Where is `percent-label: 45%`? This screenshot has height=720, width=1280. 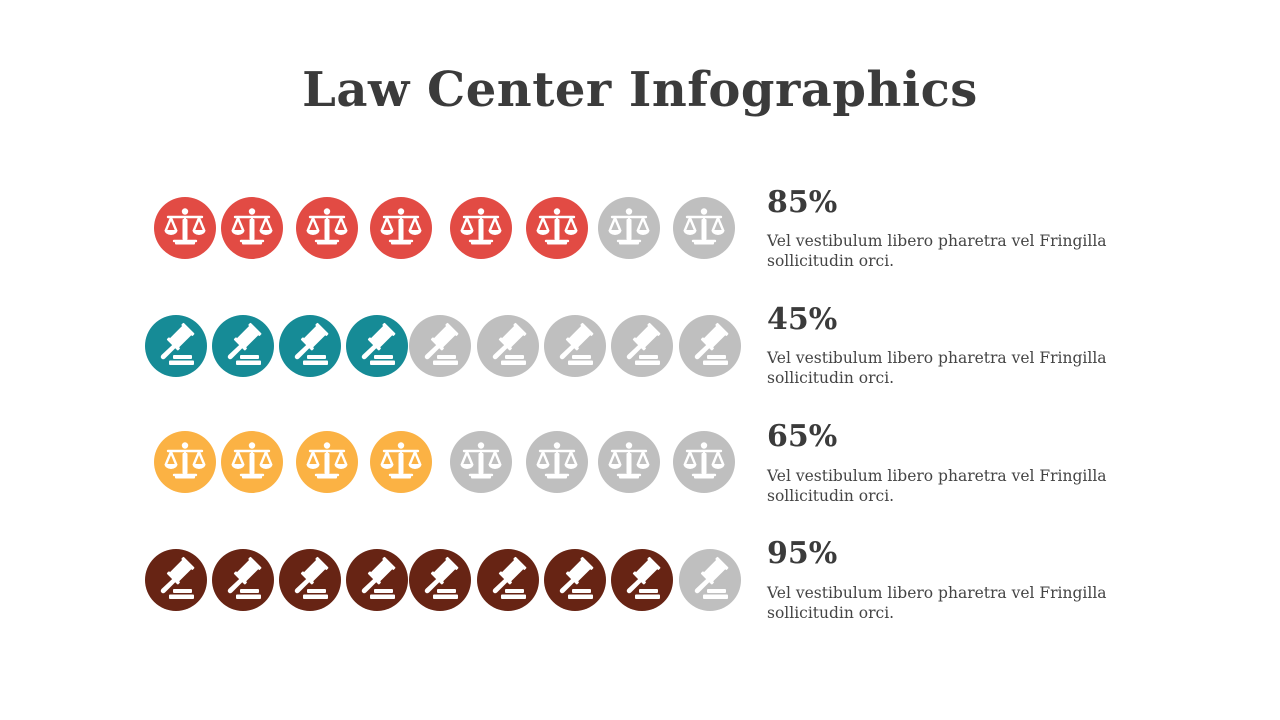
percent-label: 45% is located at coordinates (802, 319).